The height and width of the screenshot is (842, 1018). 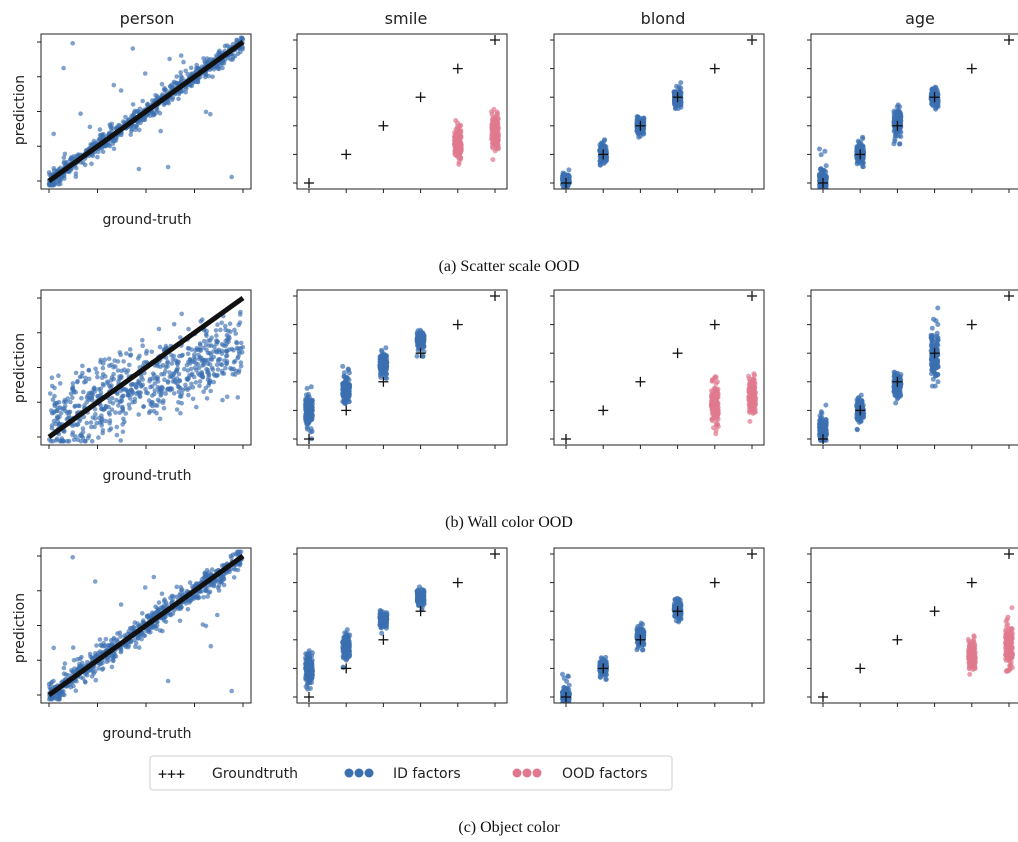 I want to click on column-title-person: person, so click(x=147, y=18).